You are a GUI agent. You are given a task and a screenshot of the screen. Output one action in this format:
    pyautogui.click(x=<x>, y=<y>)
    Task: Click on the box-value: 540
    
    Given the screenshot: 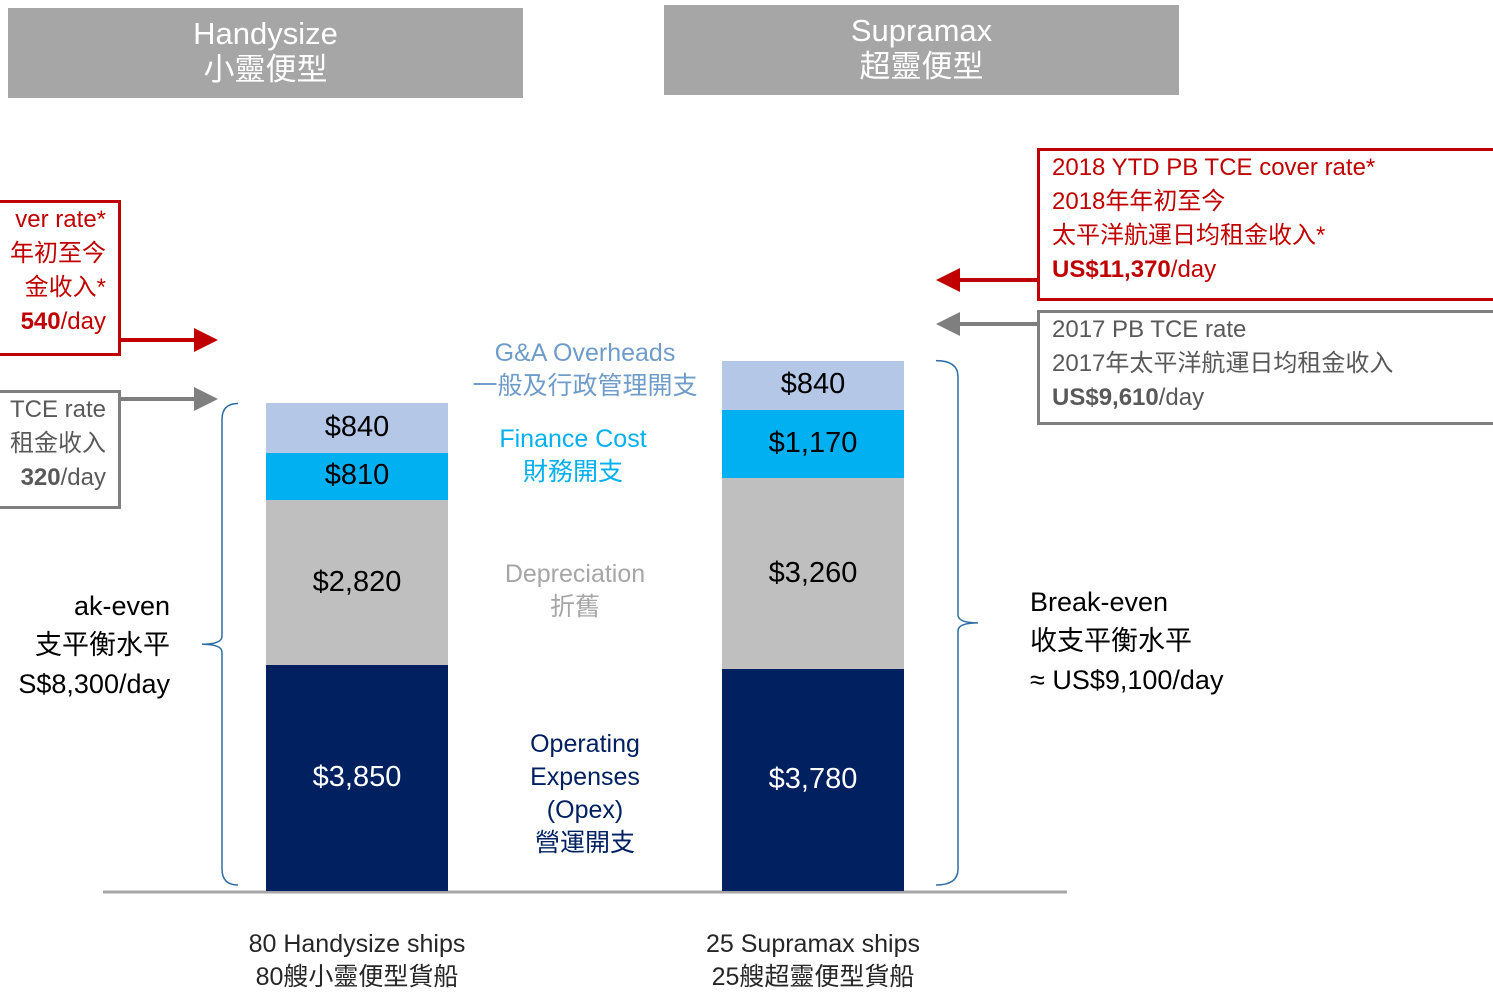 What is the action you would take?
    pyautogui.click(x=40, y=321)
    